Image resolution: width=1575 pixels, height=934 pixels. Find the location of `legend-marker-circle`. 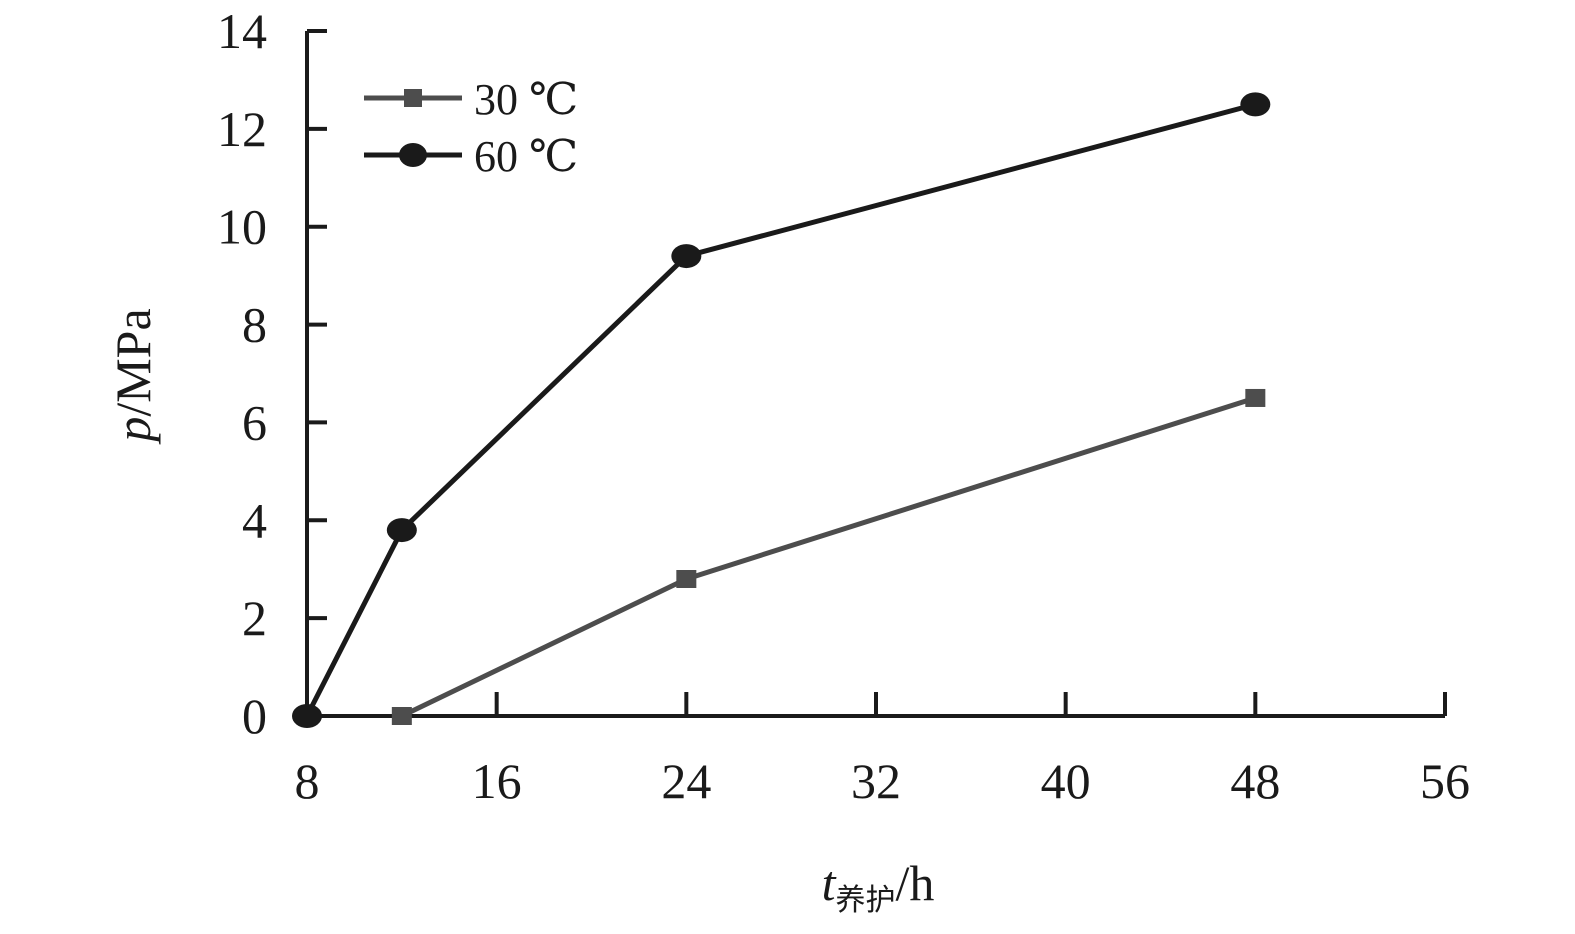

legend-marker-circle is located at coordinates (413, 155).